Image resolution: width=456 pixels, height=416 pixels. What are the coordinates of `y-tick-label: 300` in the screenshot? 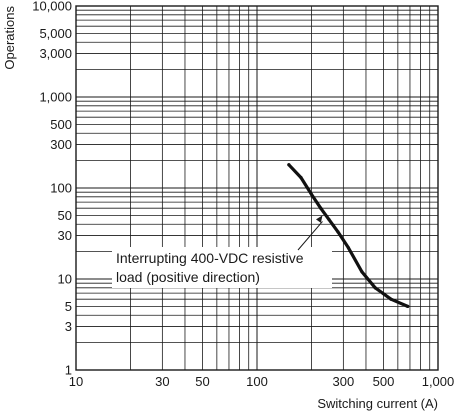 It's located at (61, 144).